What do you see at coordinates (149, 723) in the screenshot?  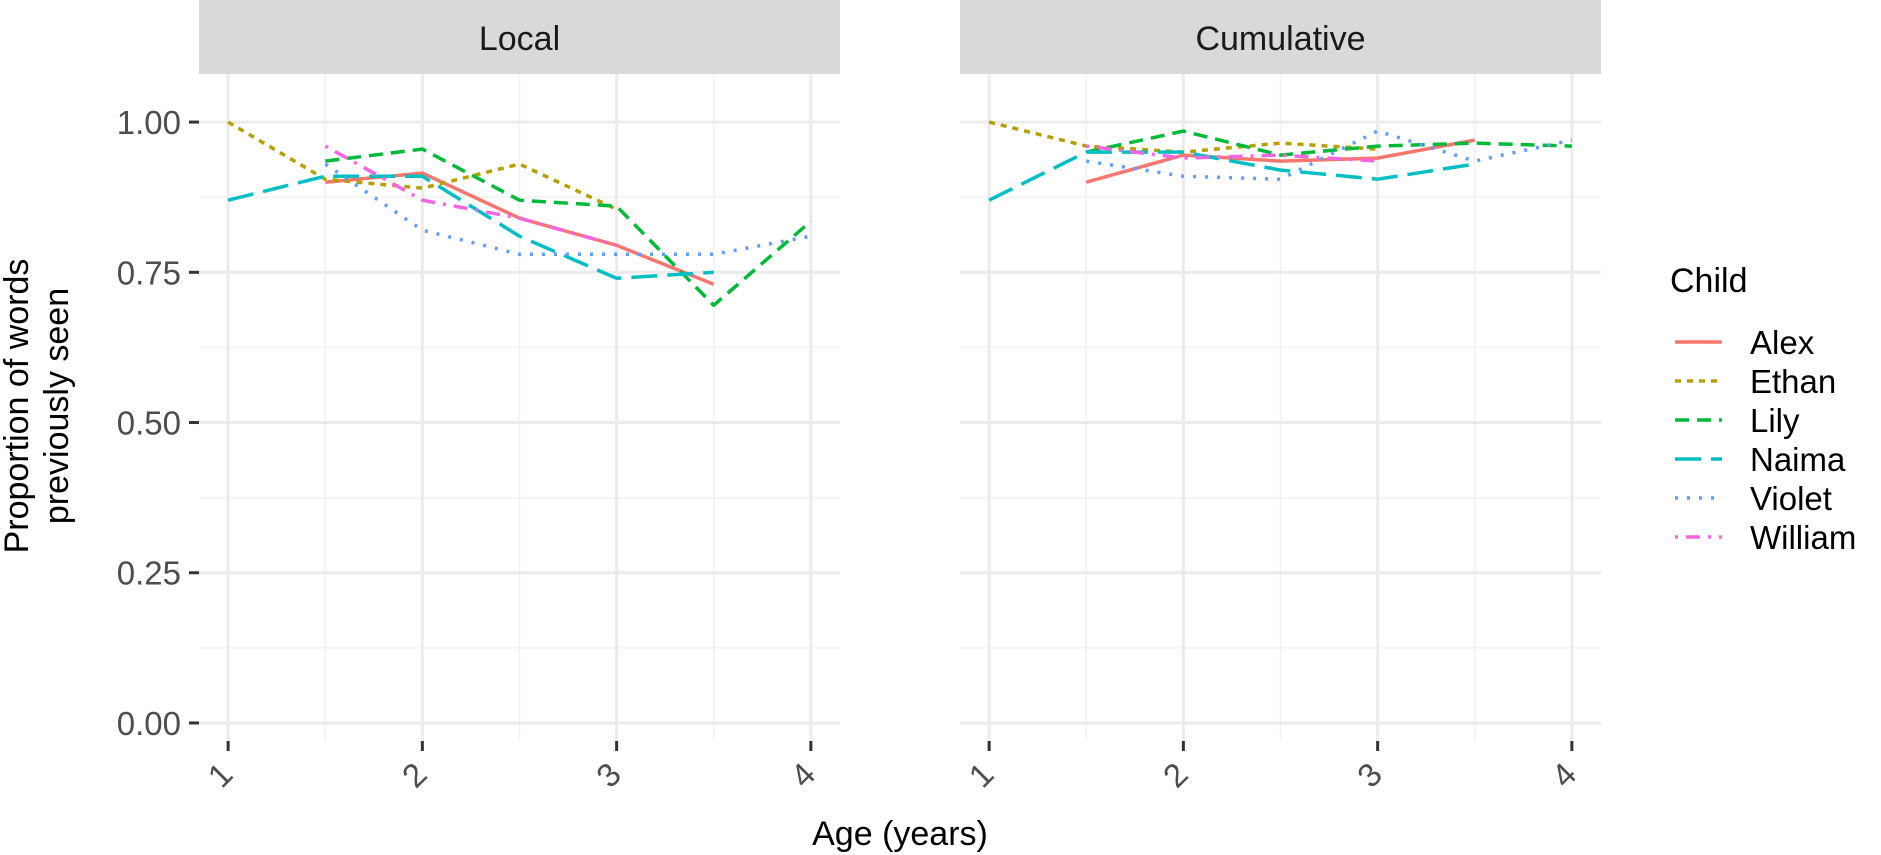 I see `y-tick-label: 0.00` at bounding box center [149, 723].